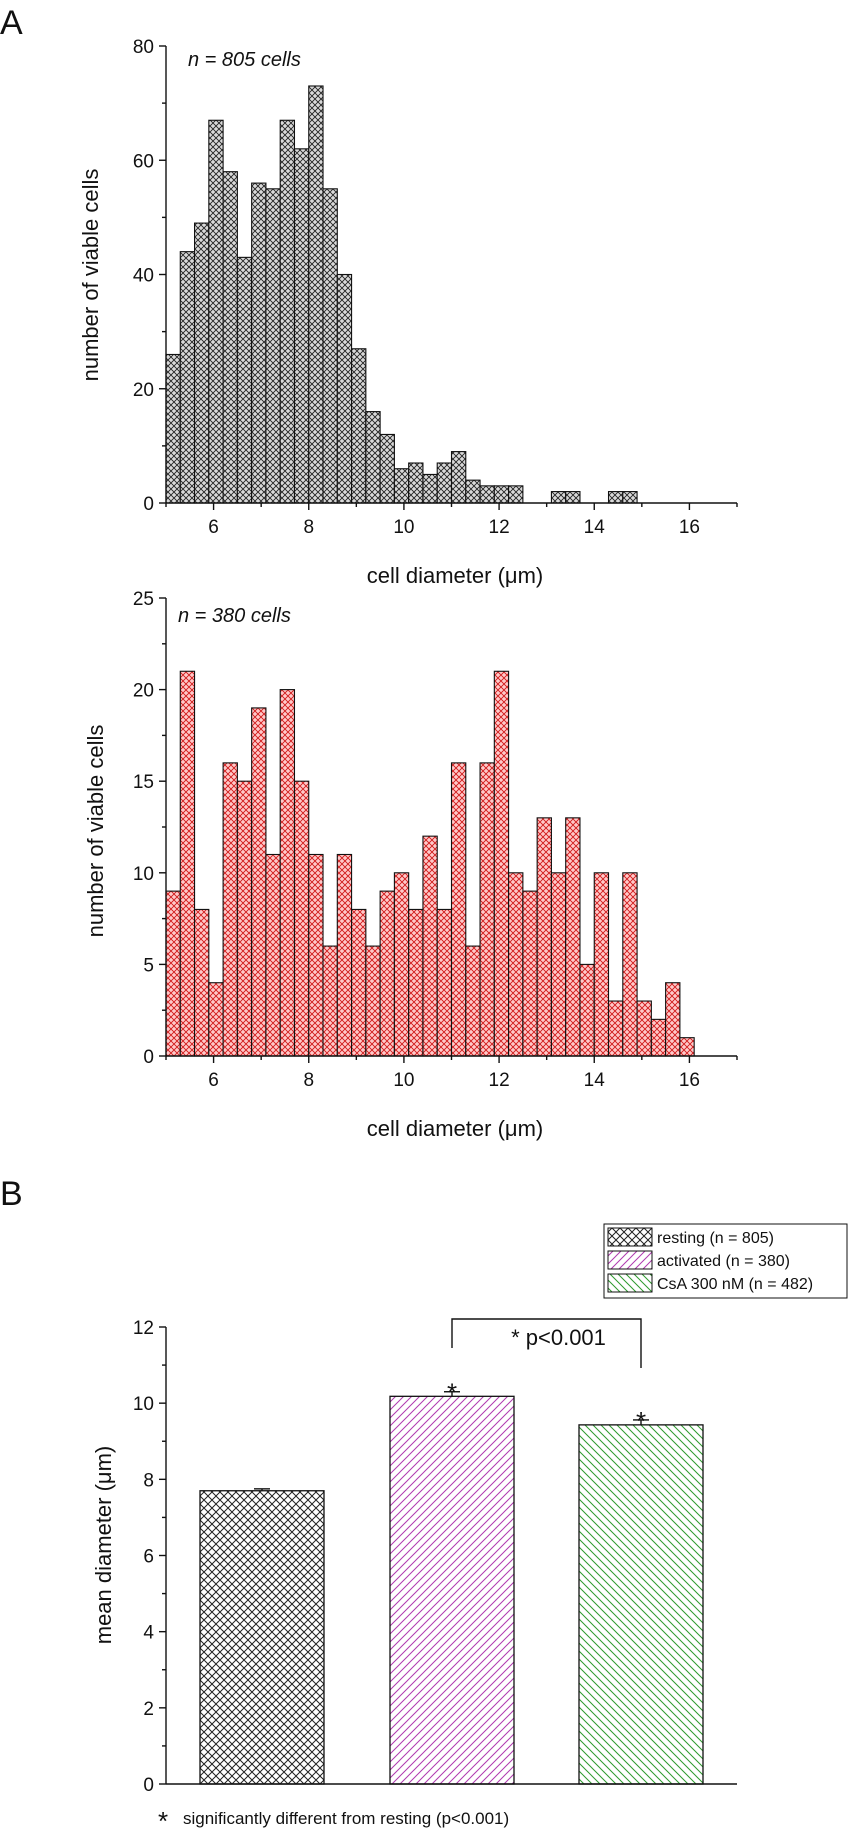 Image resolution: width=850 pixels, height=1831 pixels. I want to click on histogram-activated-y-tick-label: 10, so click(143, 874).